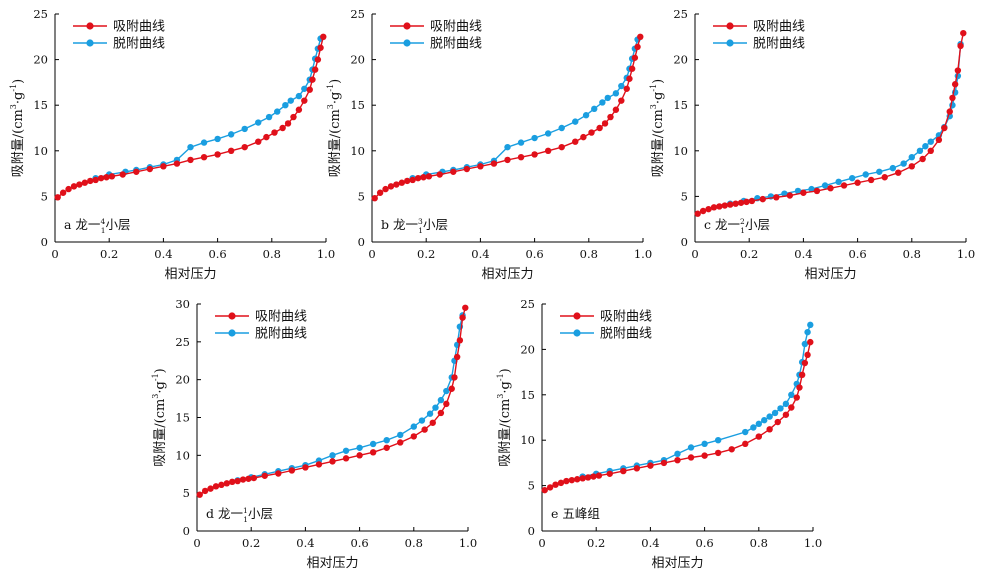 This screenshot has width=1000, height=579. Describe the element at coordinates (527, 440) in the screenshot. I see `y-tick-label: 10` at that location.